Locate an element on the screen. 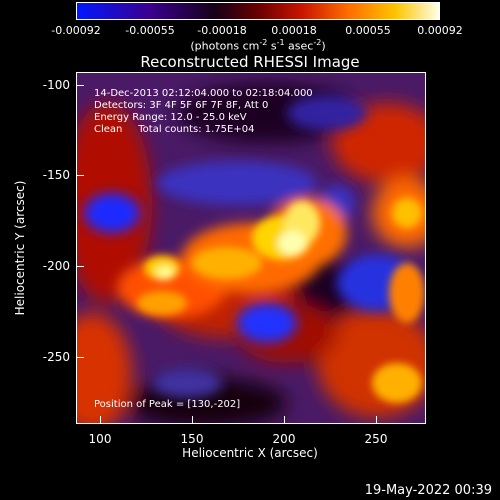 The height and width of the screenshot is (500, 500). x-tick-label: 150 is located at coordinates (192, 439).